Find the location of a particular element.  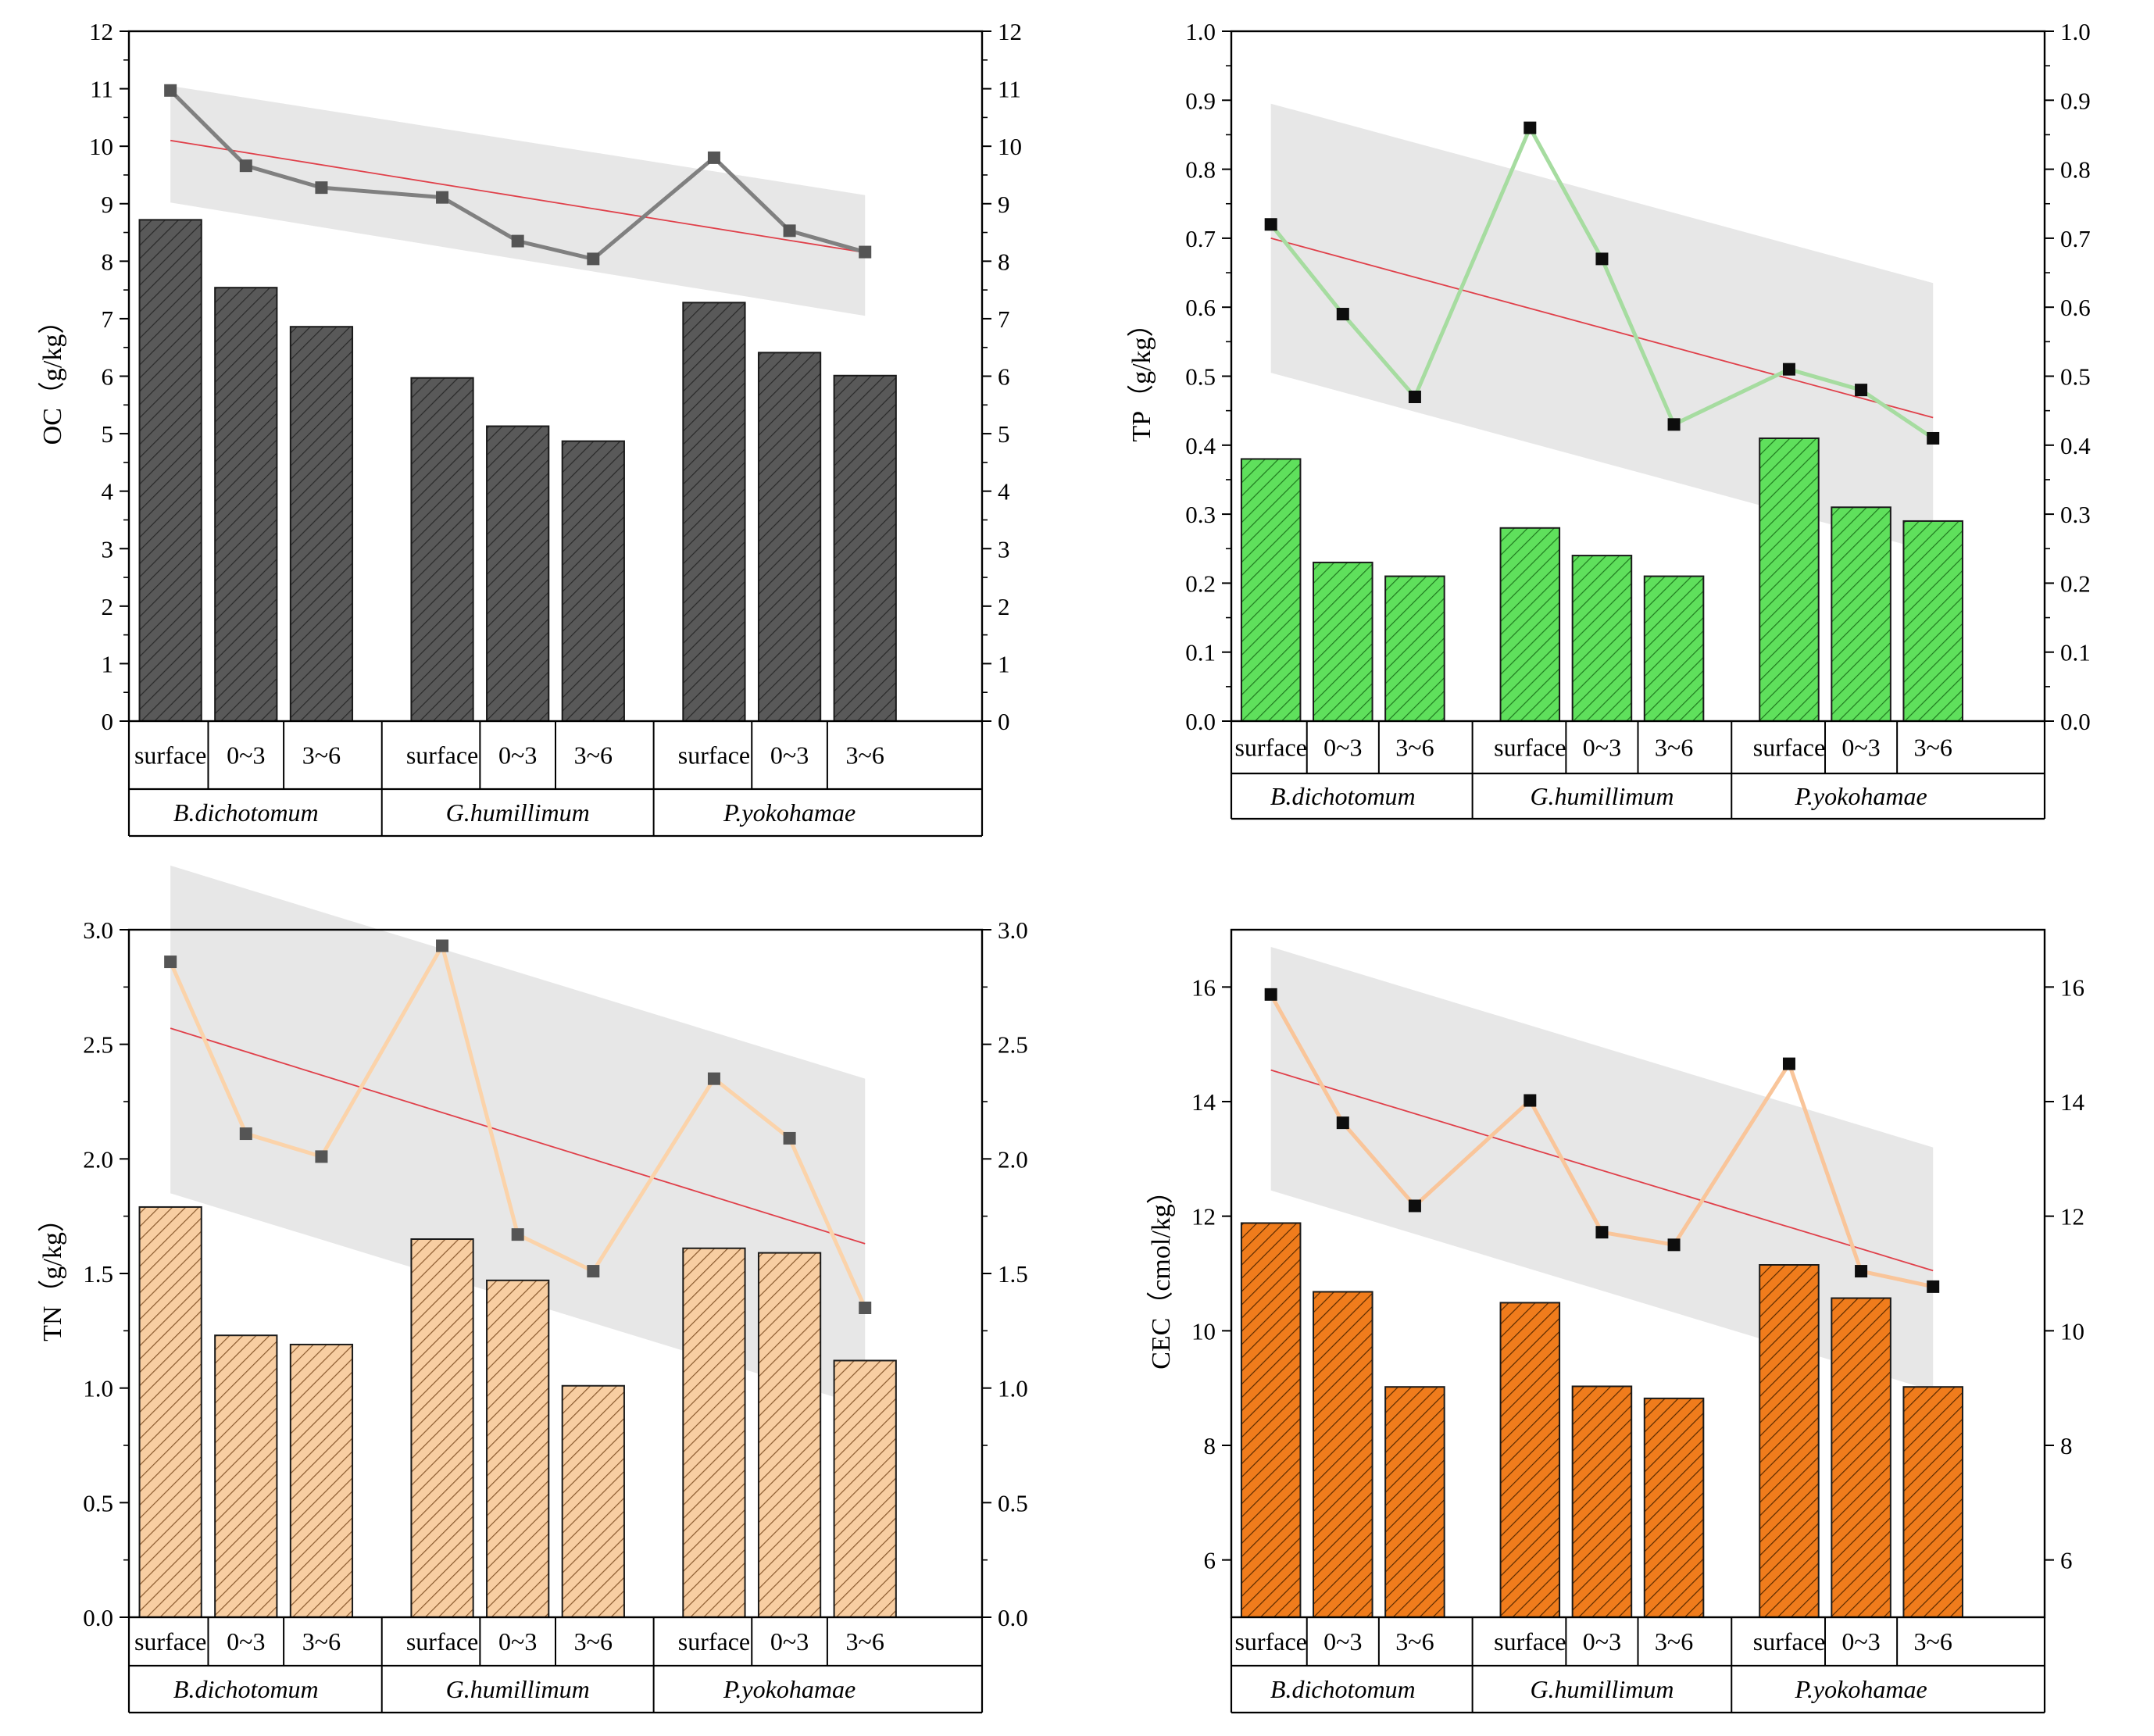

y-tick-label-right: 0.6 is located at coordinates (2075, 307).